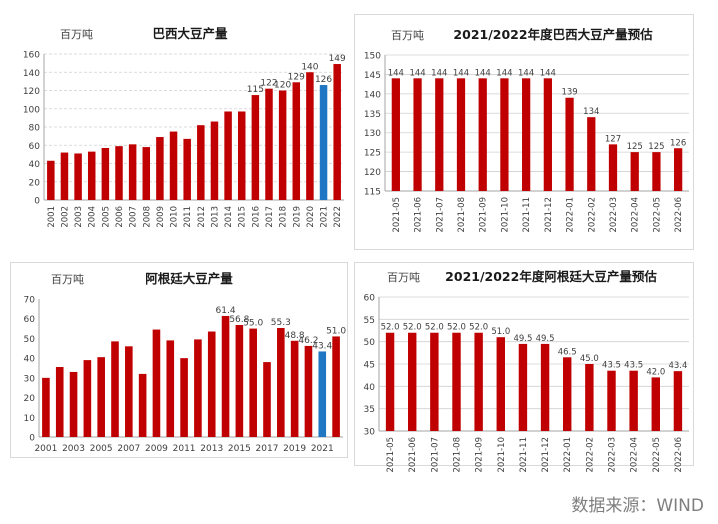  Describe the element at coordinates (370, 388) in the screenshot. I see `y-tick-label: 40` at that location.